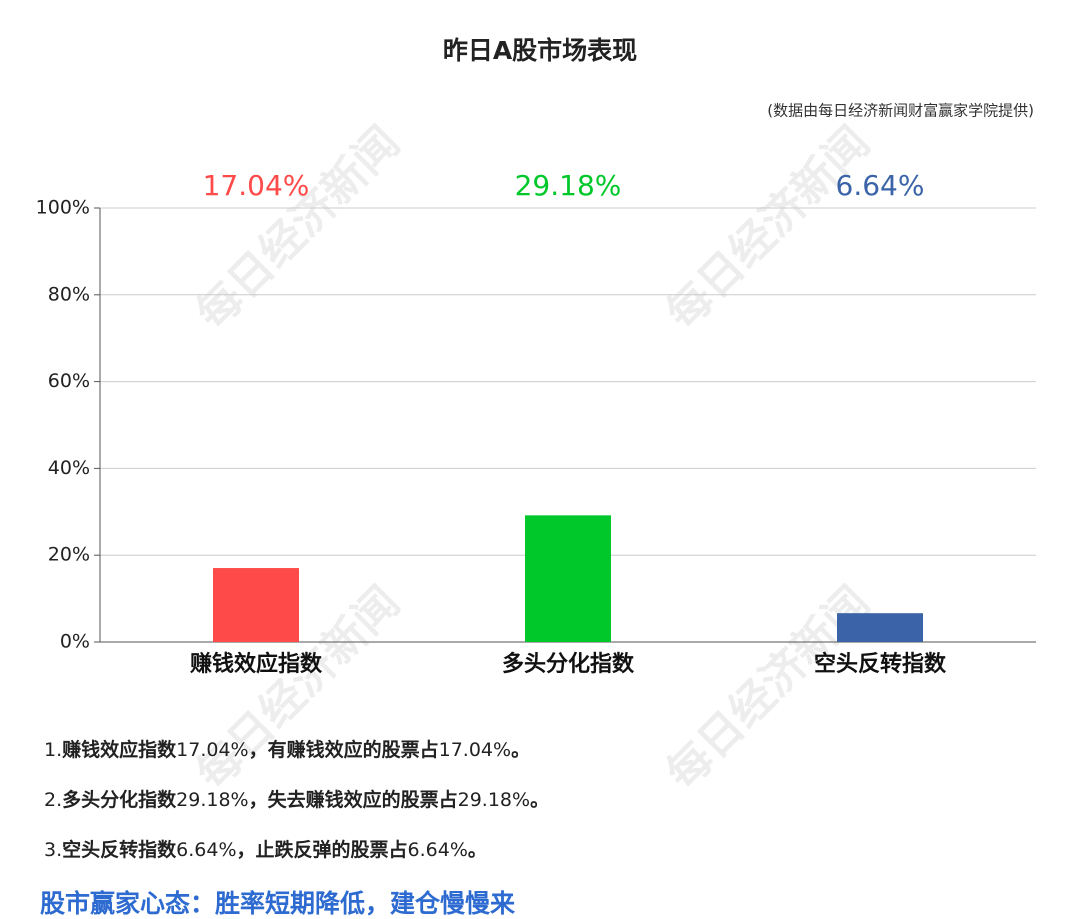 The width and height of the screenshot is (1080, 919). Describe the element at coordinates (63, 208) in the screenshot. I see `y-tick-label: 100%` at that location.